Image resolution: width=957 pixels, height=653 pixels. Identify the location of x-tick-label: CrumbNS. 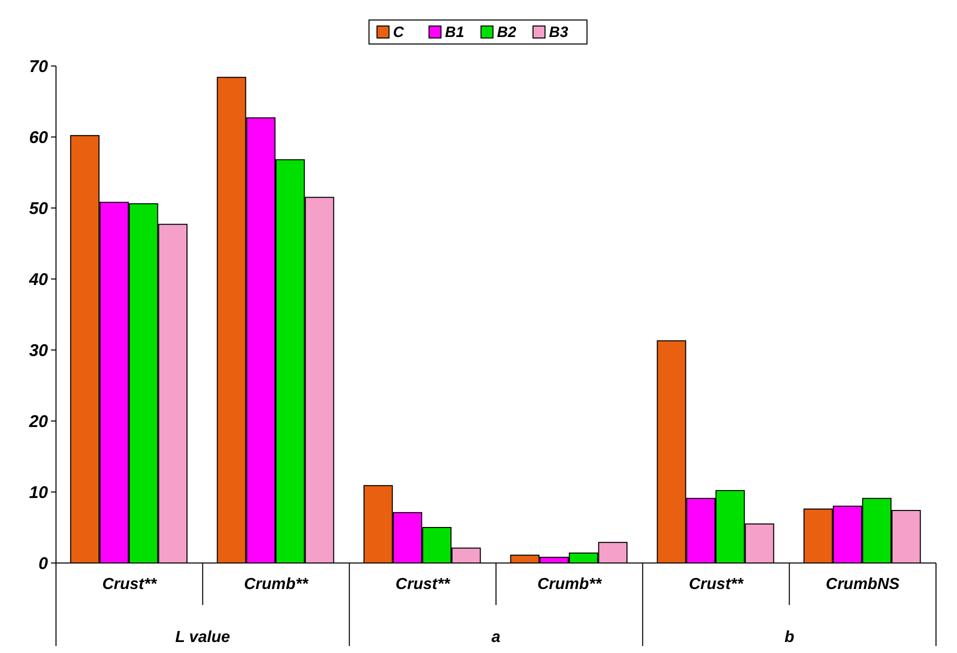
(863, 584).